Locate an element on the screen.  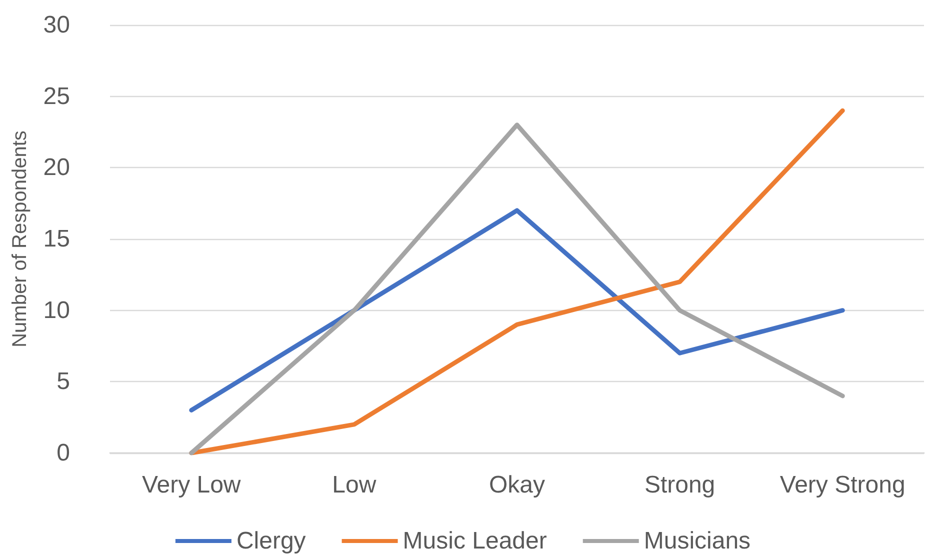
x-tick-label: Very Strong is located at coordinates (843, 485).